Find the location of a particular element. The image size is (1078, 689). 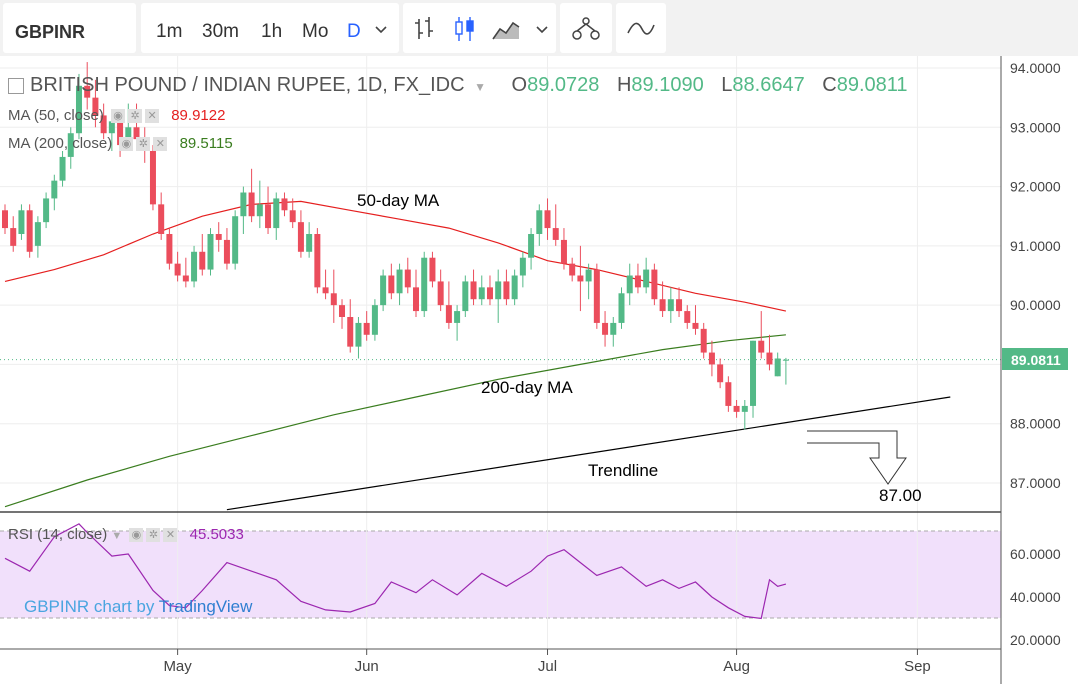

area-icon is located at coordinates (506, 29).